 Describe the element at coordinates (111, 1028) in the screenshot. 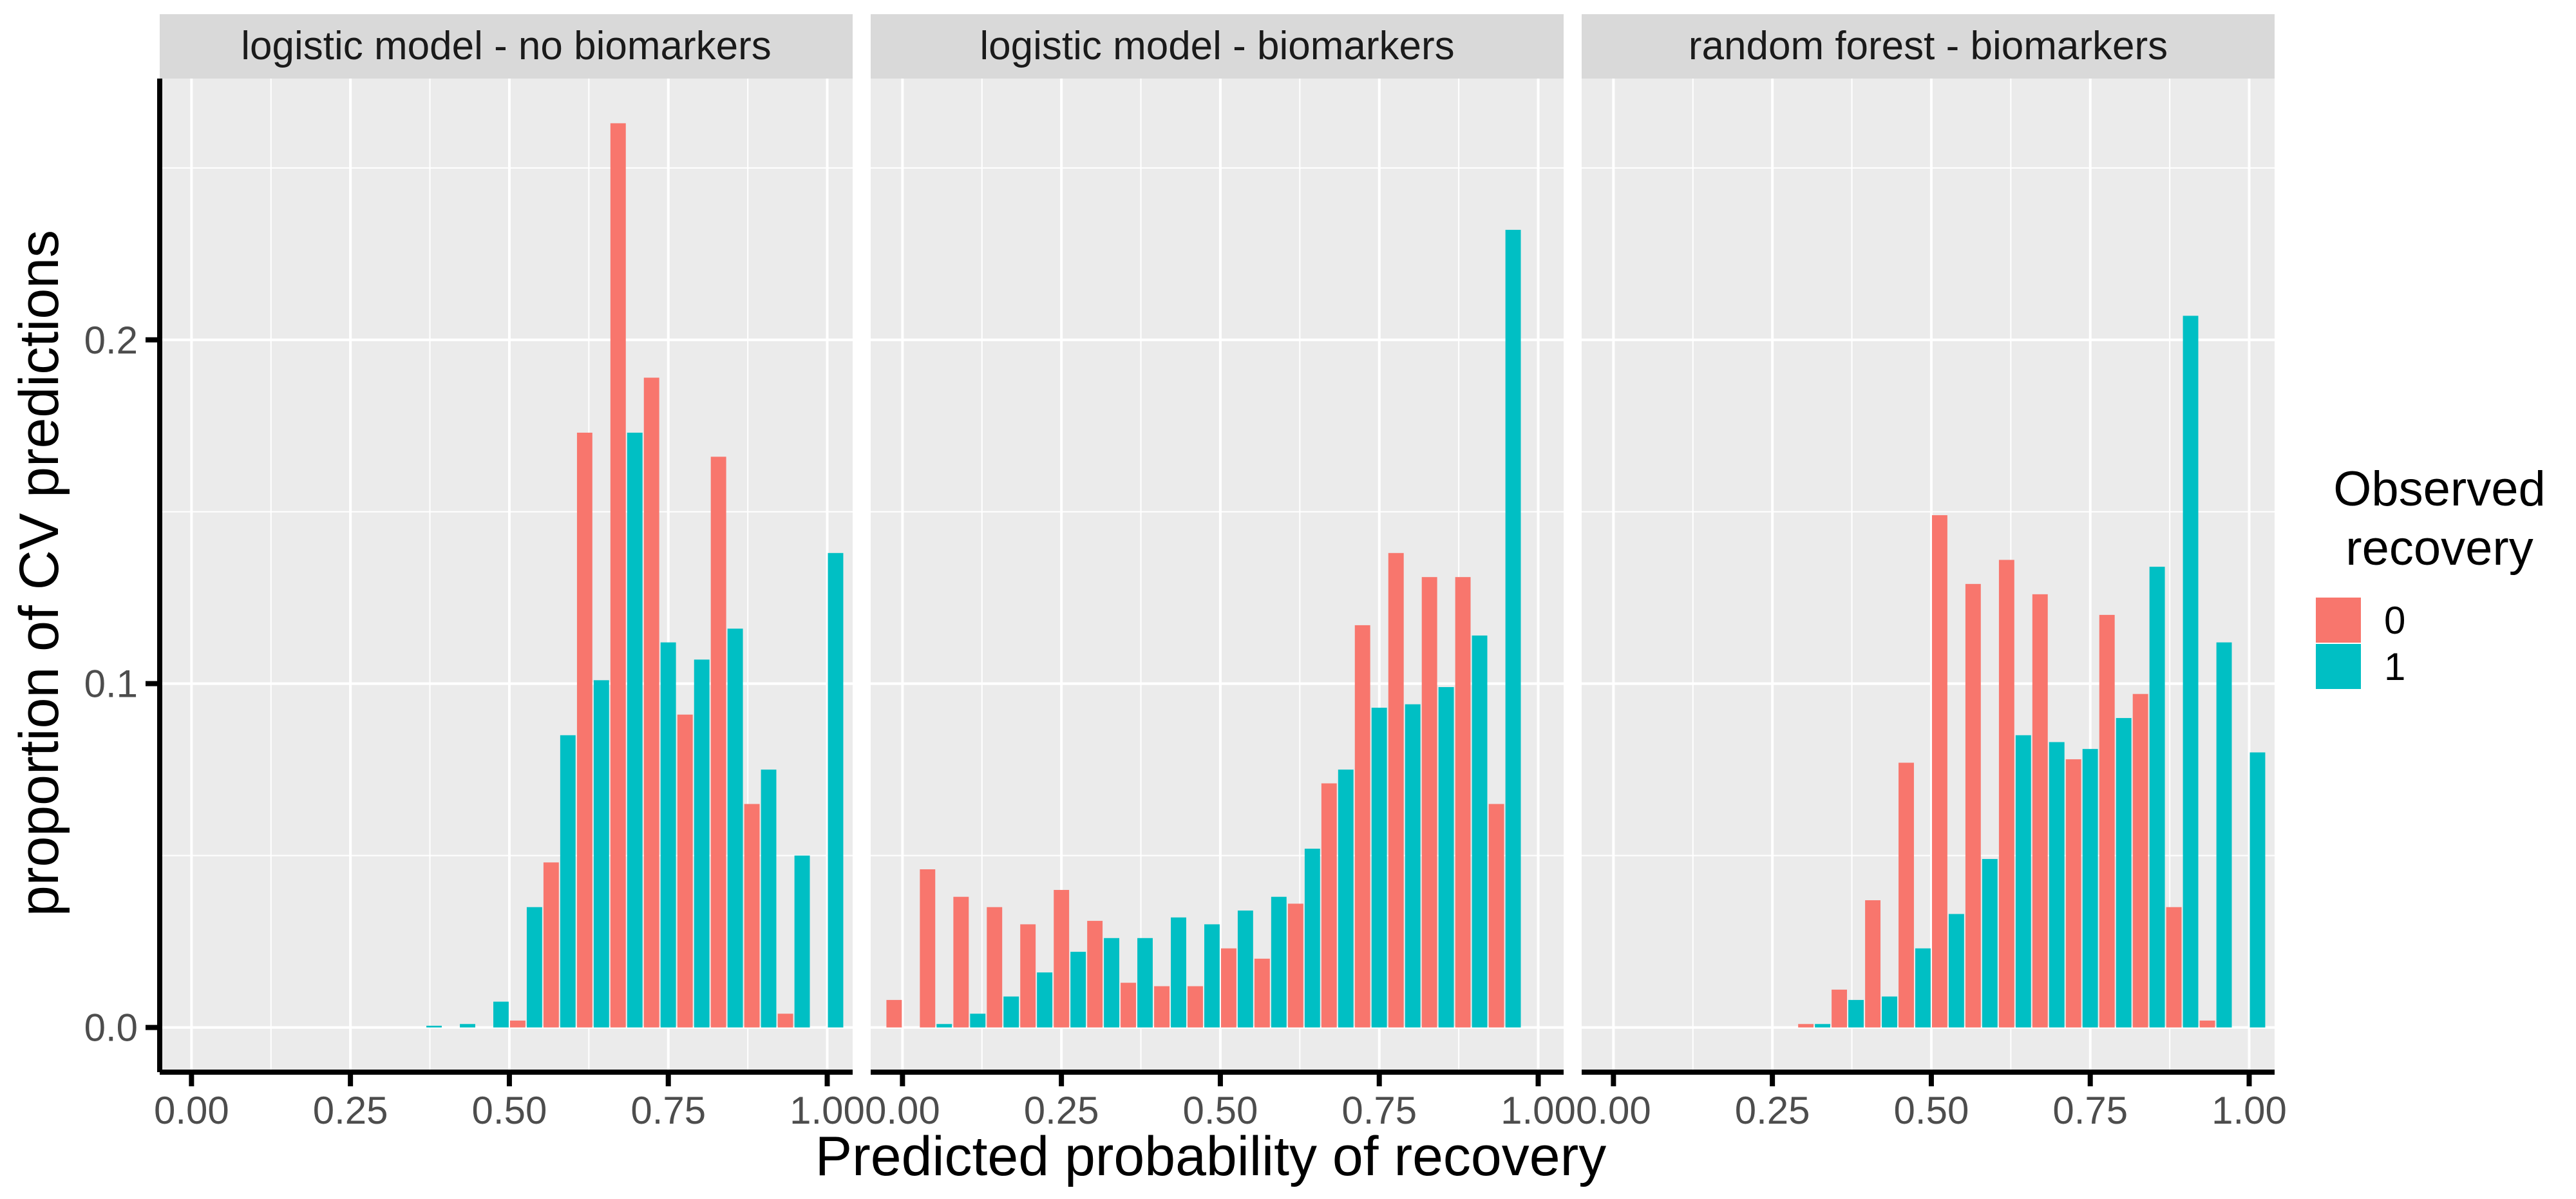

I see `y-tick-label: 0.0` at that location.